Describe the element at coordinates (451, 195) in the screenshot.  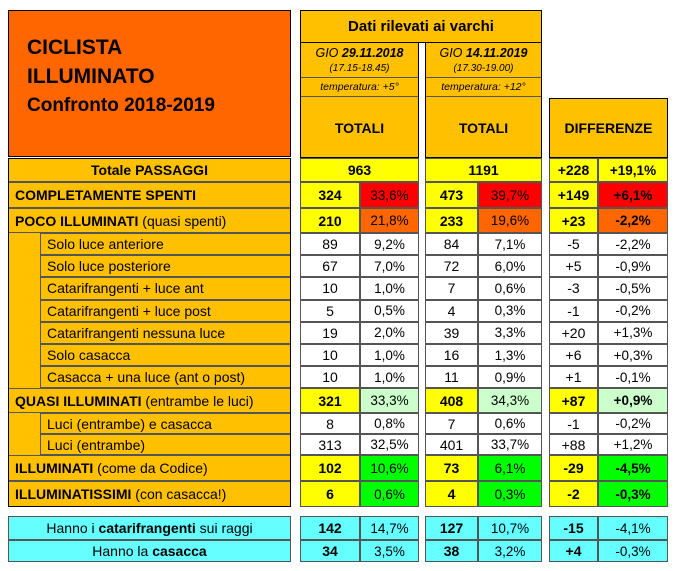
I see `row-spenti-v2: 473` at that location.